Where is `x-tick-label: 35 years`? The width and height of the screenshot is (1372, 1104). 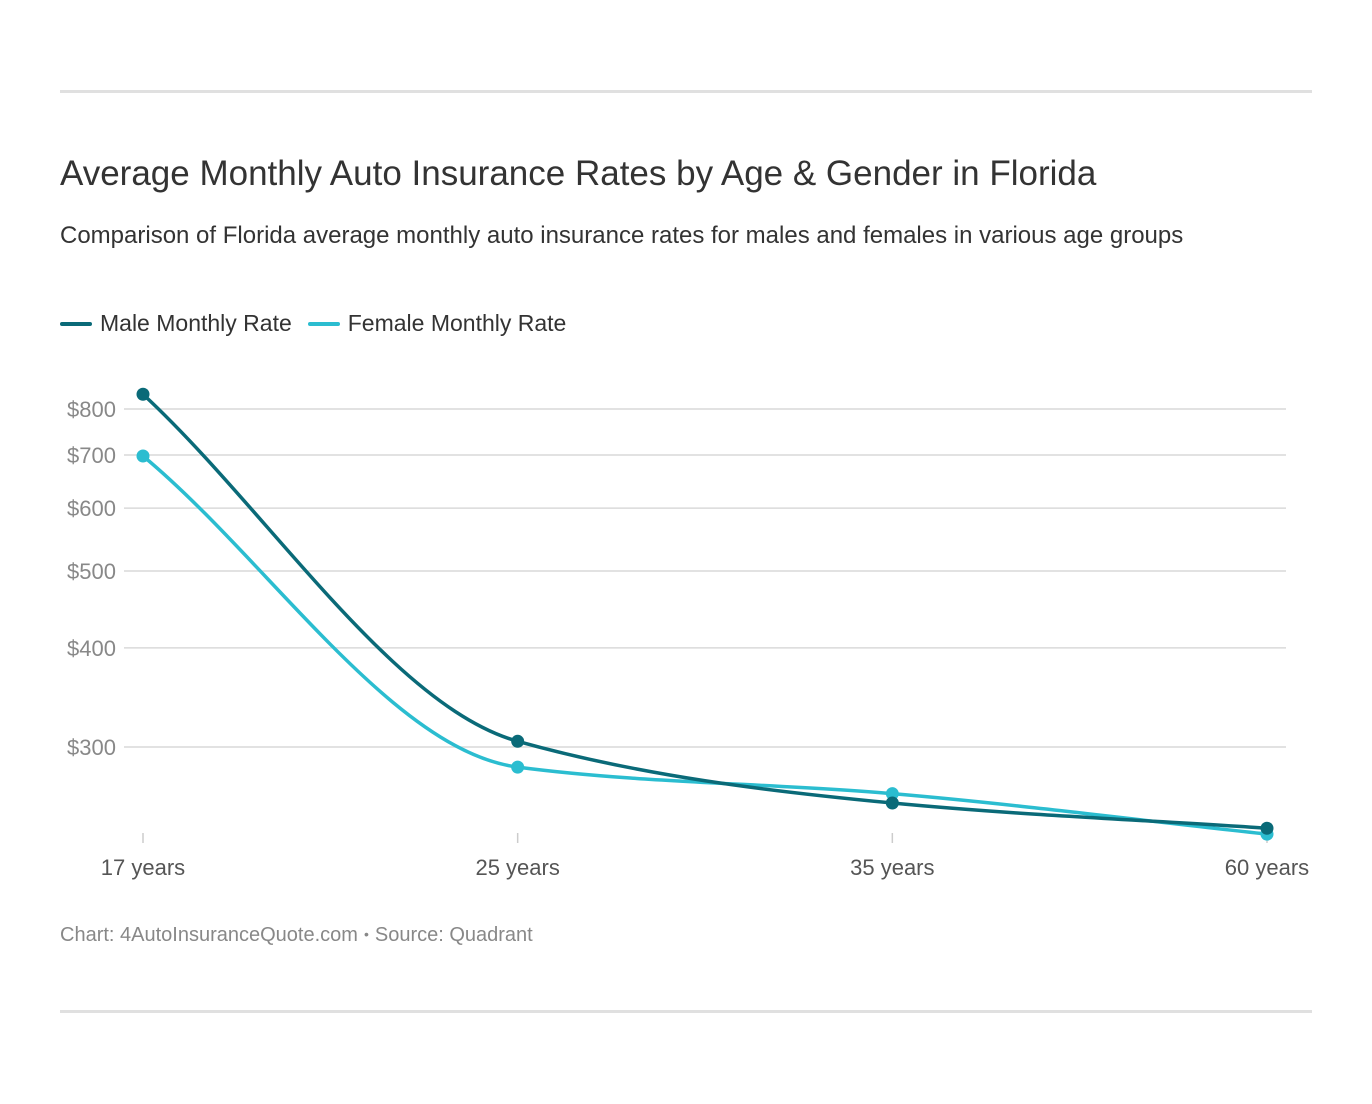
x-tick-label: 35 years is located at coordinates (892, 867).